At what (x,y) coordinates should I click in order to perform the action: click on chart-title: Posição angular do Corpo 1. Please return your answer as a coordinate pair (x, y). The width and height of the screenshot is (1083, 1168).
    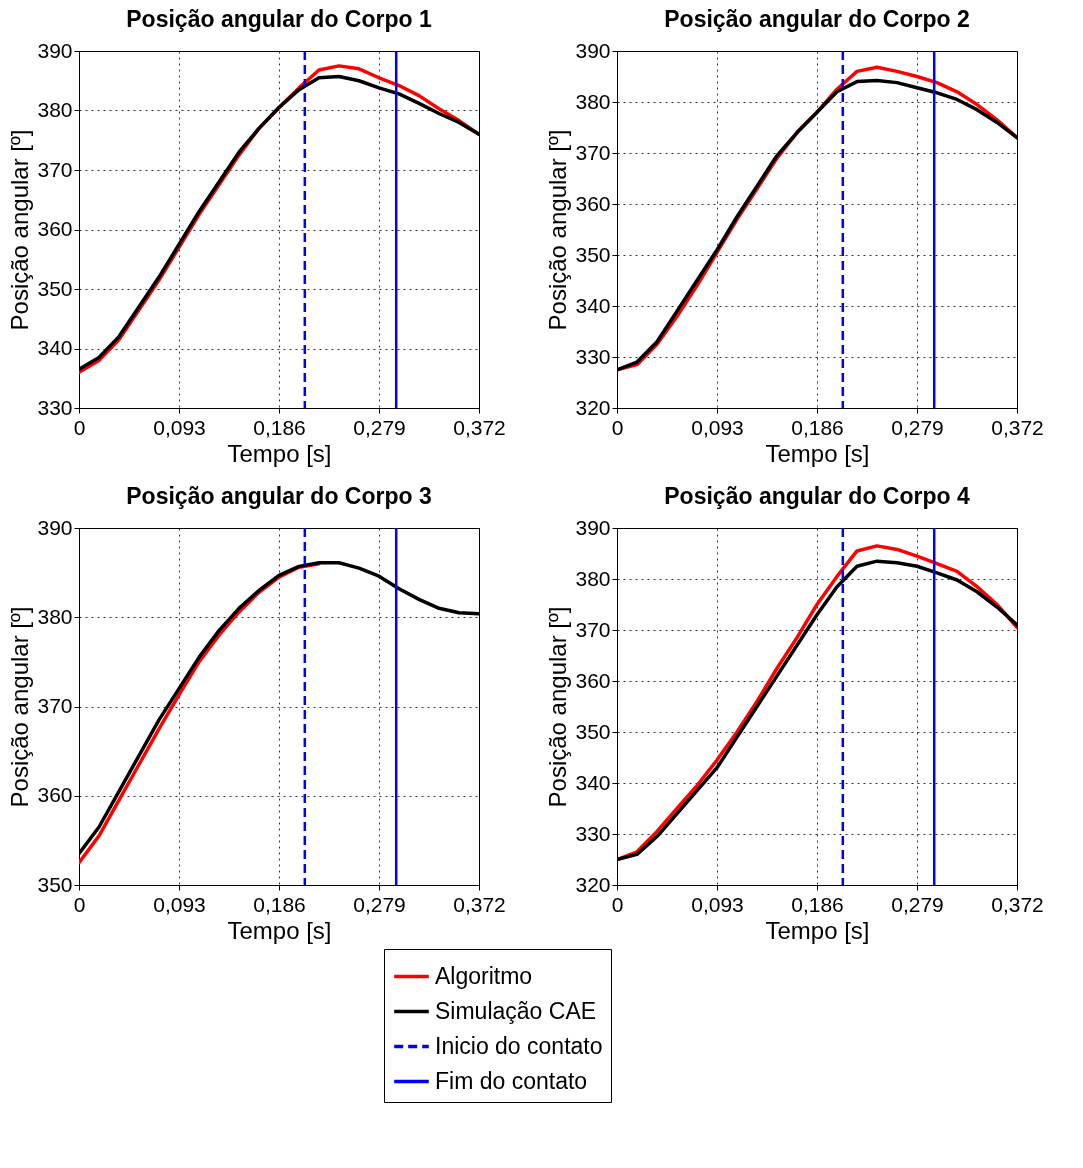
    Looking at the image, I should click on (279, 19).